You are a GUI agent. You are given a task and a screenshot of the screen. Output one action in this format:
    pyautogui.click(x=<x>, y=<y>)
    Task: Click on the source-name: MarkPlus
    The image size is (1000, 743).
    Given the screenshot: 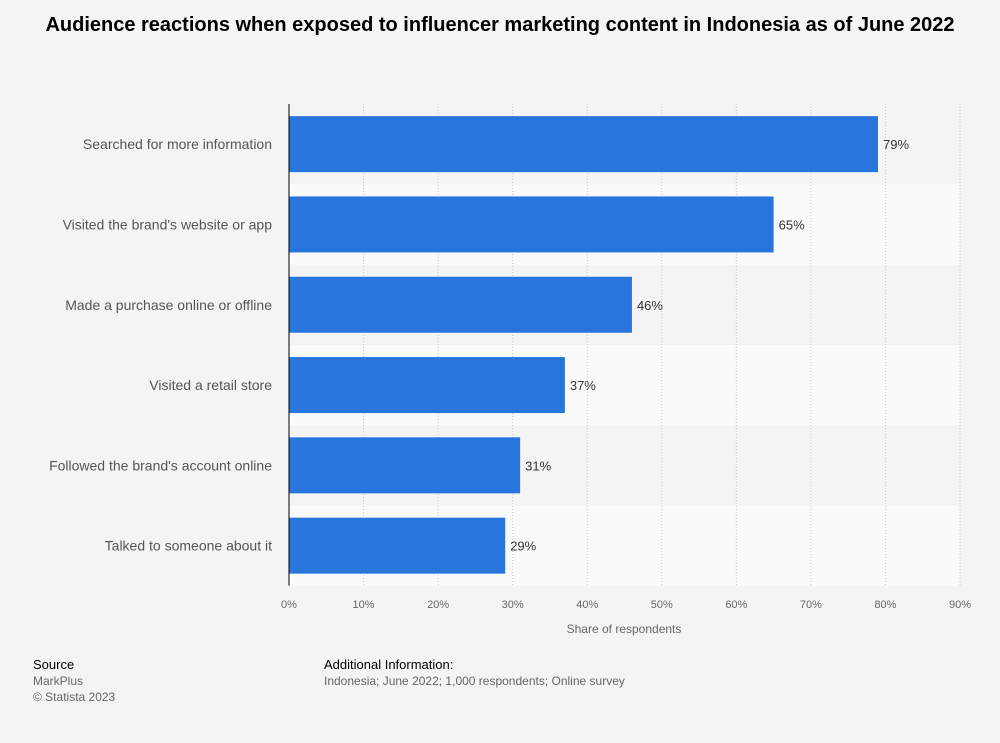 What is the action you would take?
    pyautogui.click(x=58, y=681)
    